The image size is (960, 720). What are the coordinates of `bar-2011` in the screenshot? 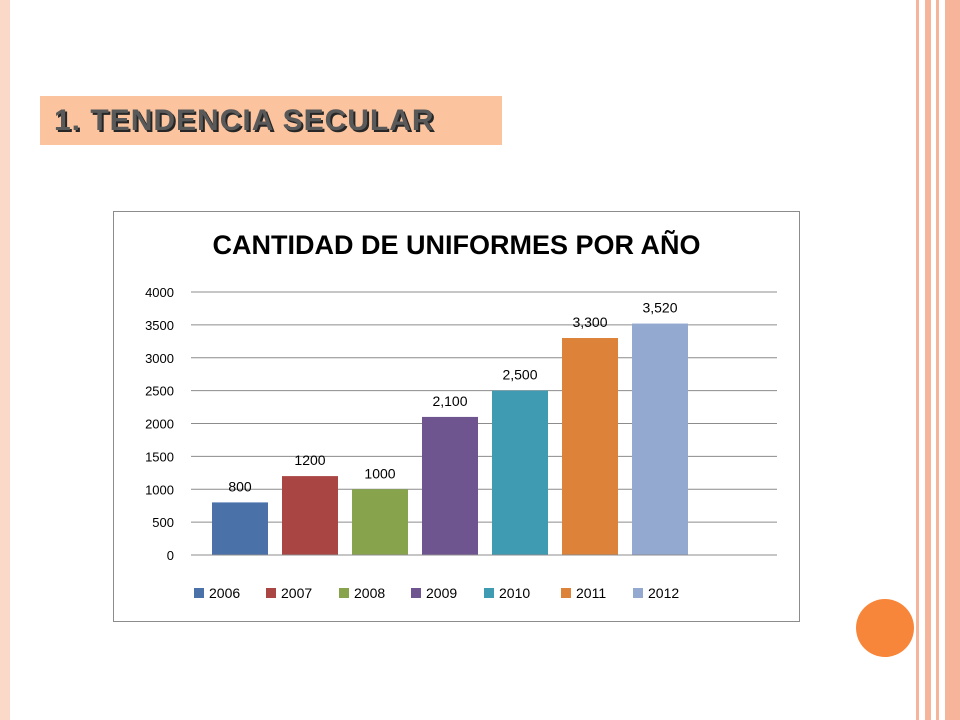 It's located at (590, 446).